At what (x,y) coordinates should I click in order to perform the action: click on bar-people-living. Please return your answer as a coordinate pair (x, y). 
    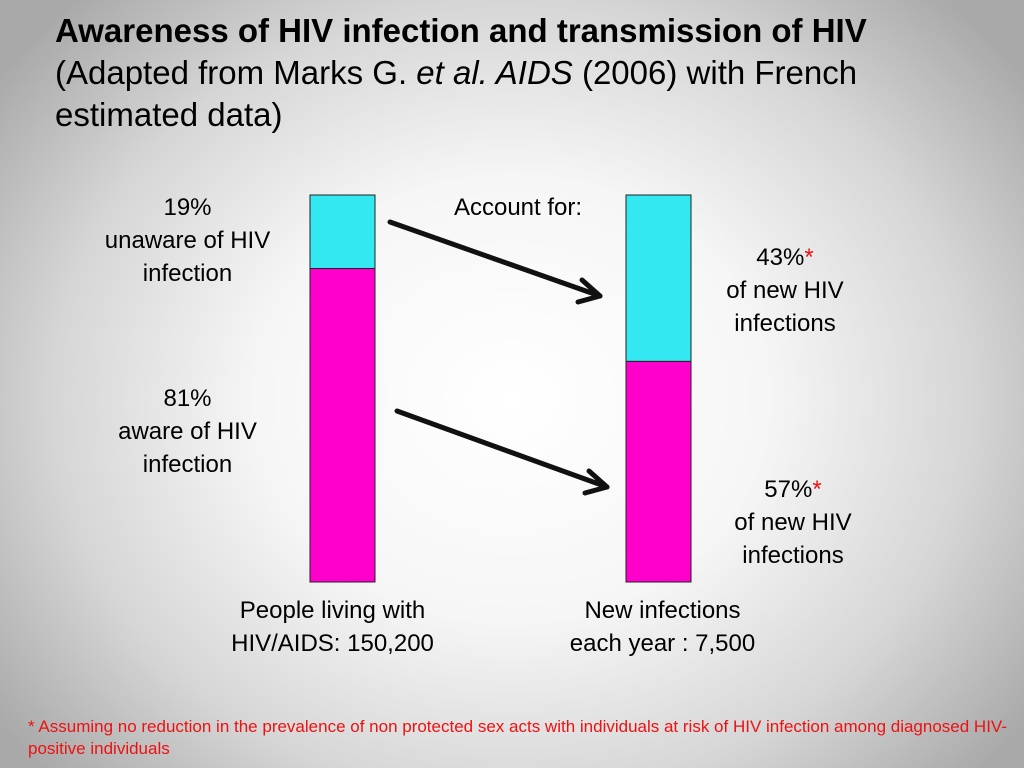
    Looking at the image, I should click on (342, 388).